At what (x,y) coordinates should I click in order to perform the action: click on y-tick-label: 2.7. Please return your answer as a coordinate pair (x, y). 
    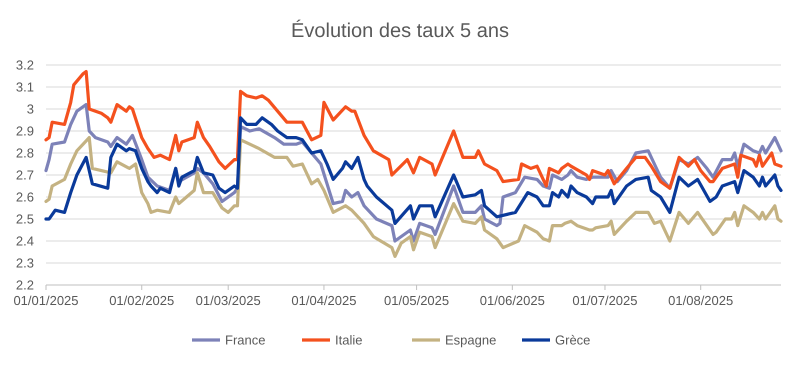
    Looking at the image, I should click on (25, 175).